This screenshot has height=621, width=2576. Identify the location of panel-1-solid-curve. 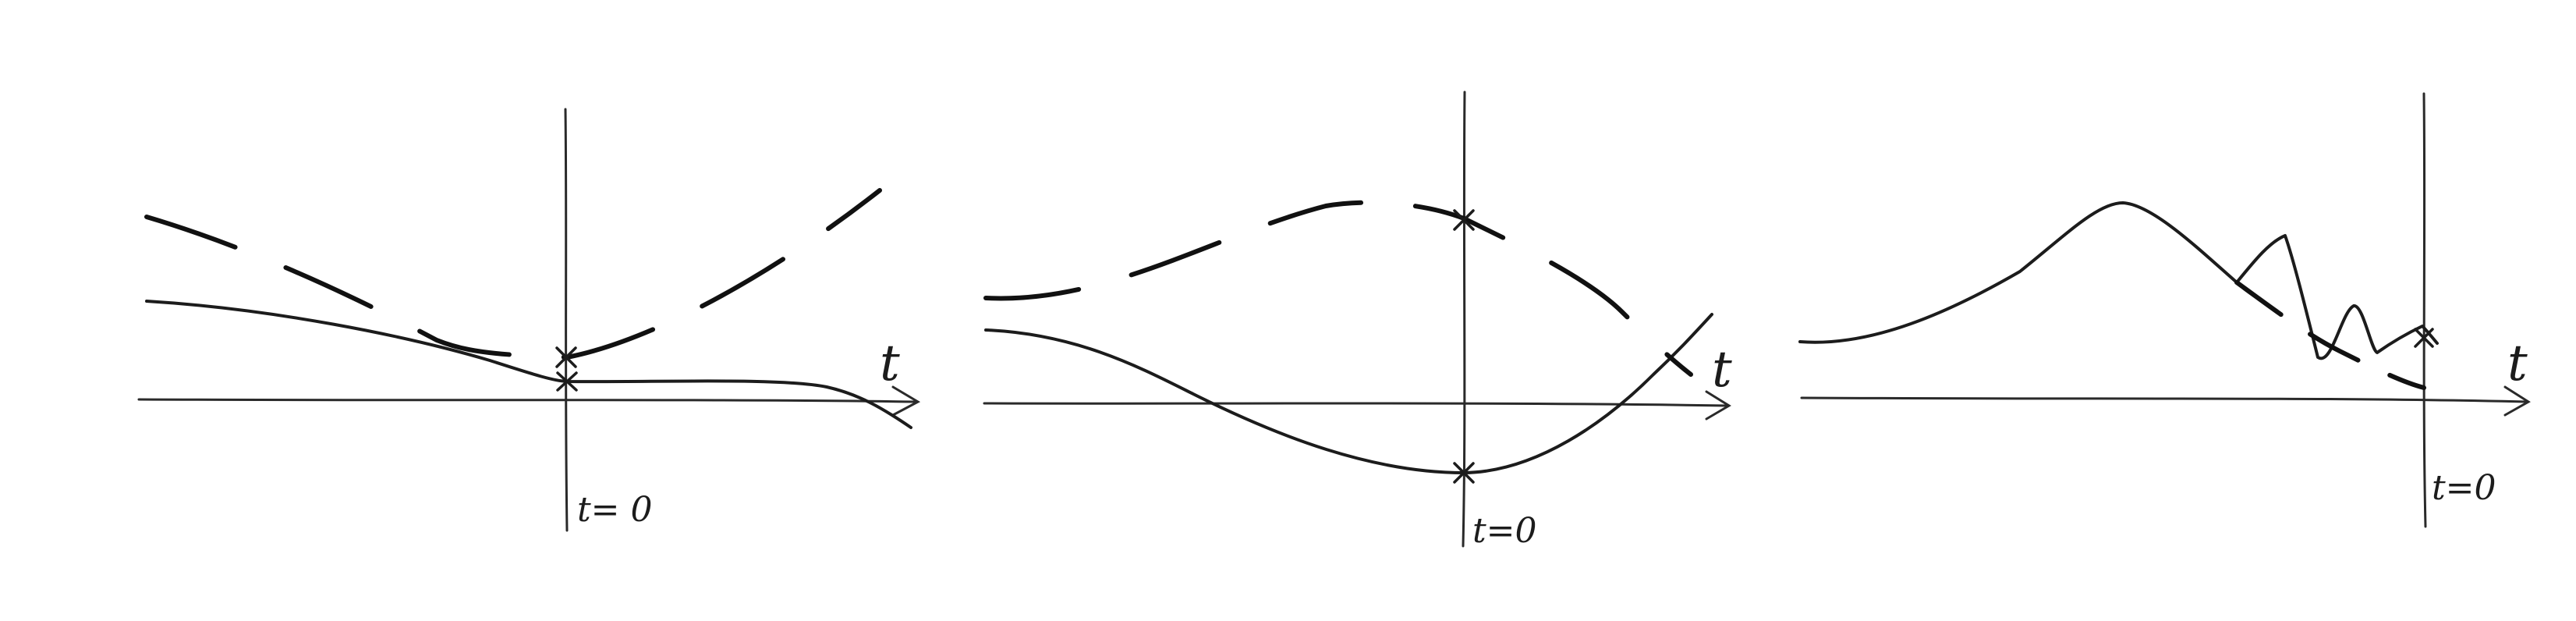
(528, 364).